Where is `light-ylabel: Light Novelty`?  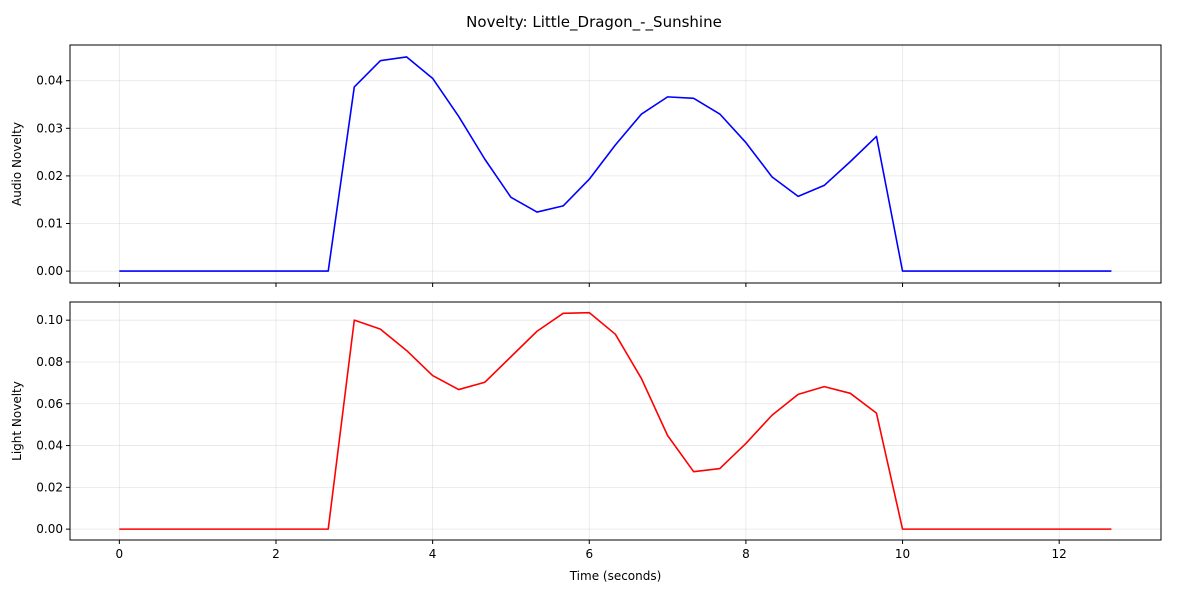
light-ylabel: Light Novelty is located at coordinates (17, 421).